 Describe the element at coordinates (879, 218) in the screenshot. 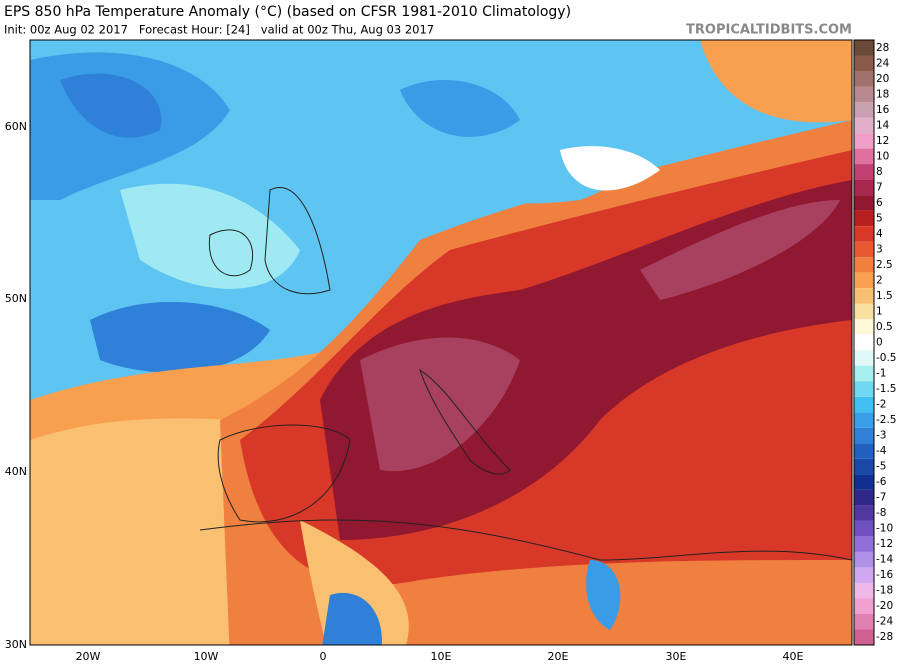

I see `colorbar-label: 5` at that location.